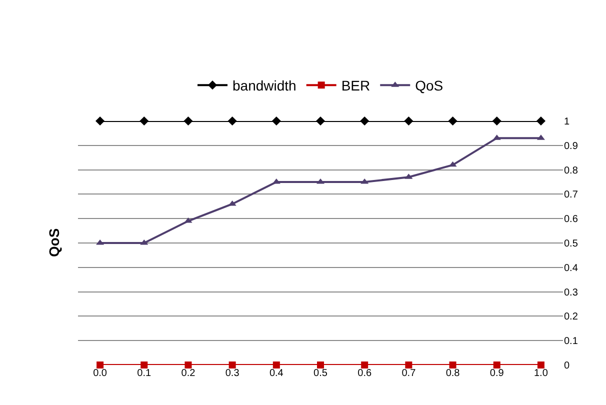  Describe the element at coordinates (54, 243) in the screenshot. I see `y-axis-title: QoS` at that location.